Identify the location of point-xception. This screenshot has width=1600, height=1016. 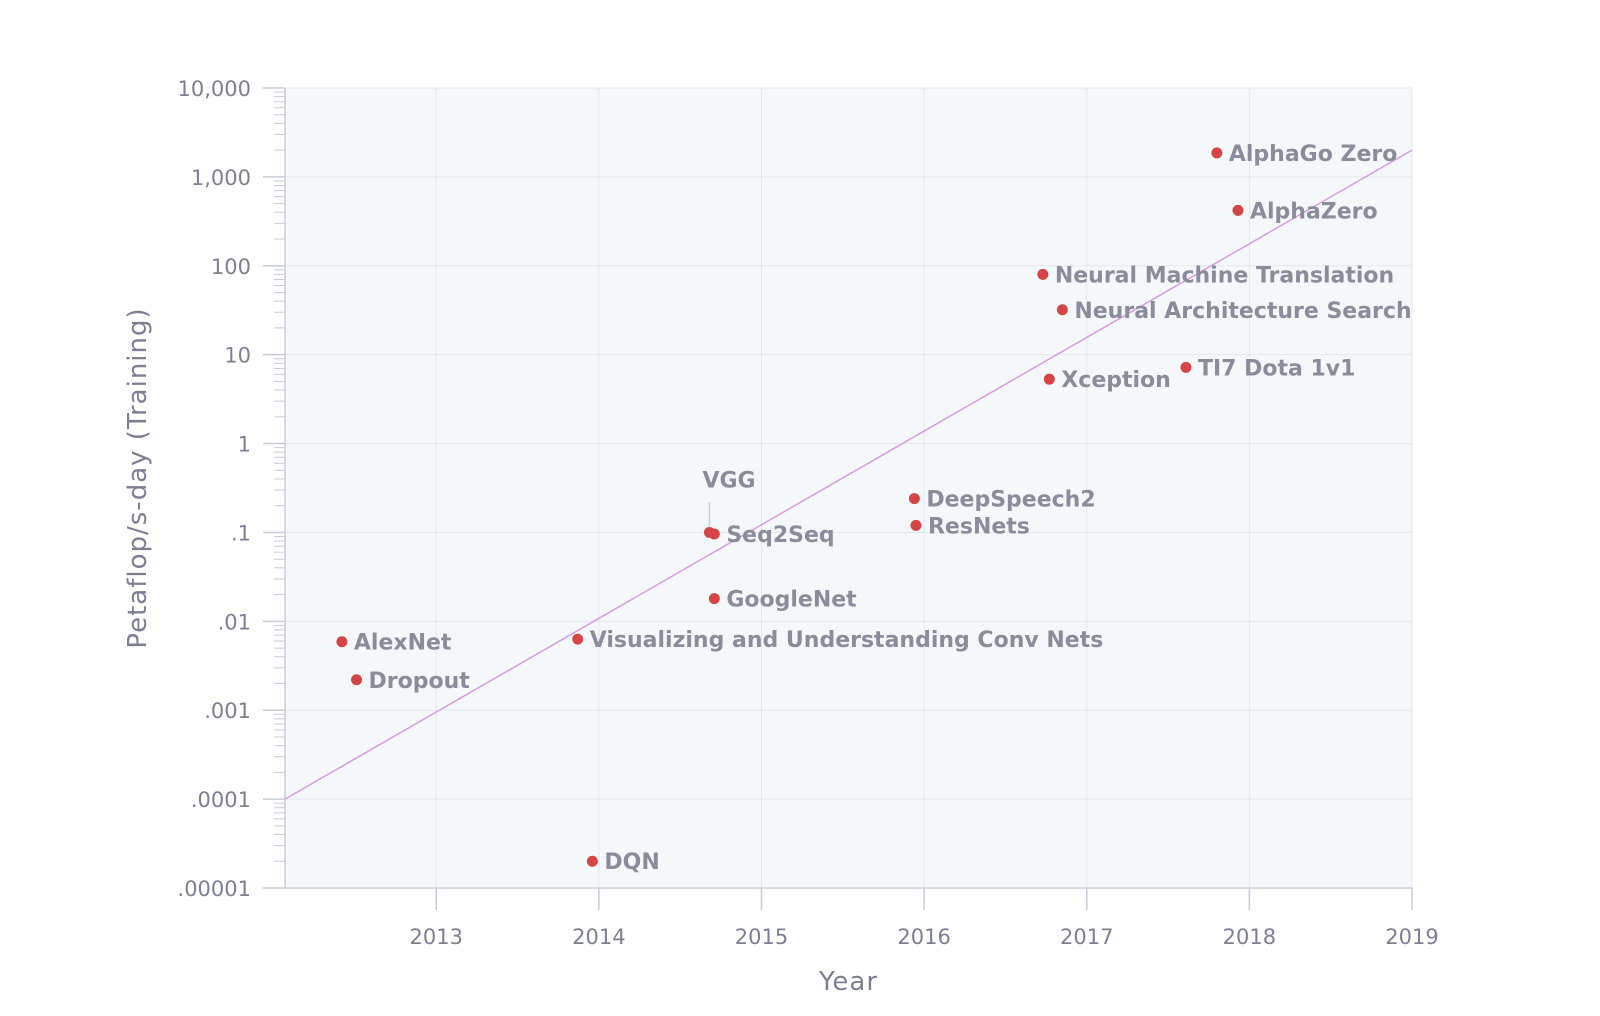
(1049, 379).